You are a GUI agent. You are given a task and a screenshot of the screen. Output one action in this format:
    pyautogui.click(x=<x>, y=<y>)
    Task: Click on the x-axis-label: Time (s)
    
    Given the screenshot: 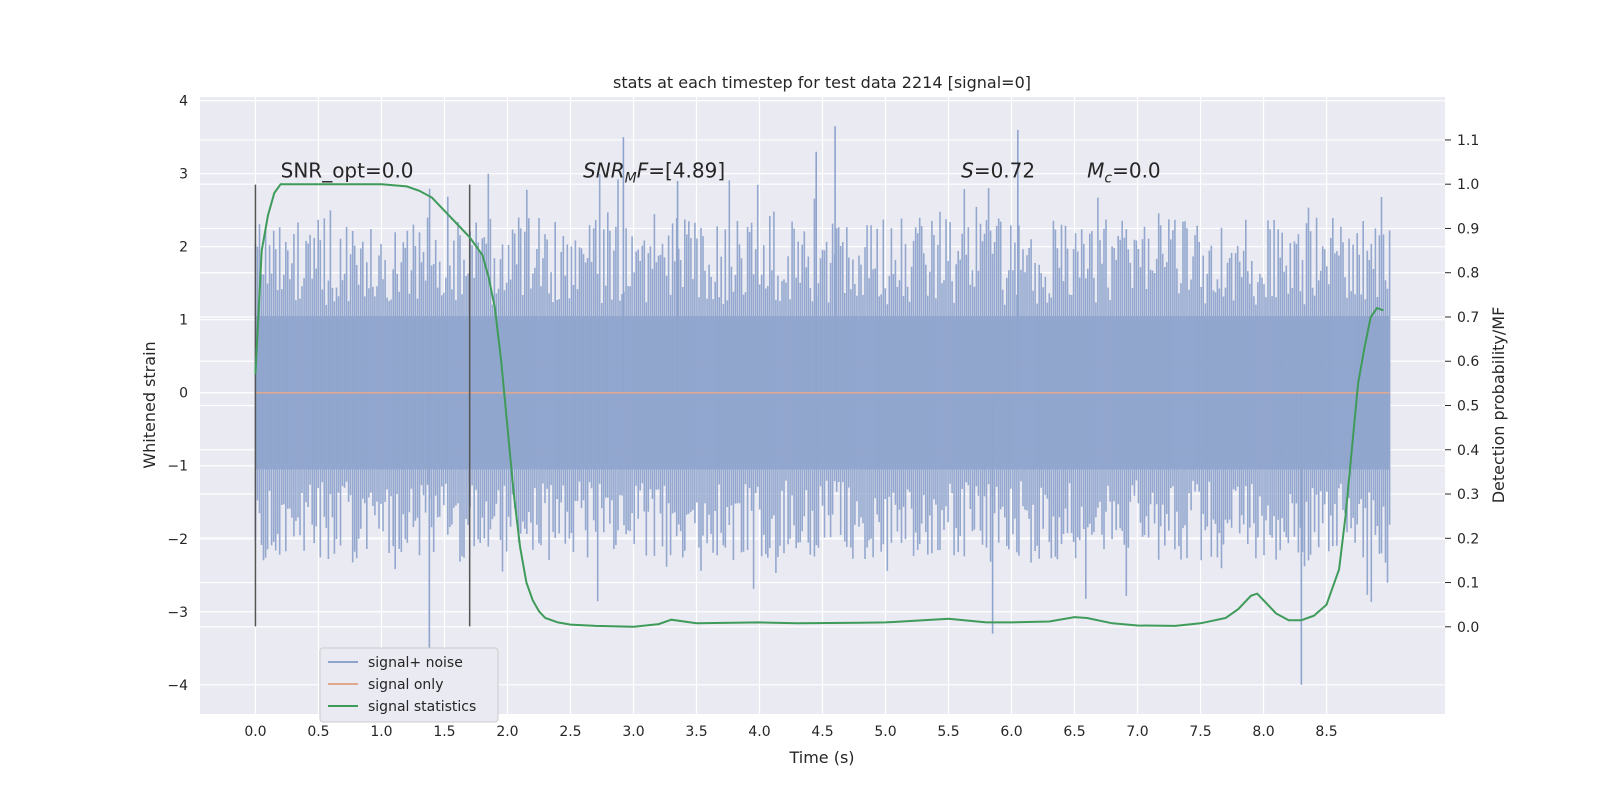 What is the action you would take?
    pyautogui.click(x=821, y=757)
    